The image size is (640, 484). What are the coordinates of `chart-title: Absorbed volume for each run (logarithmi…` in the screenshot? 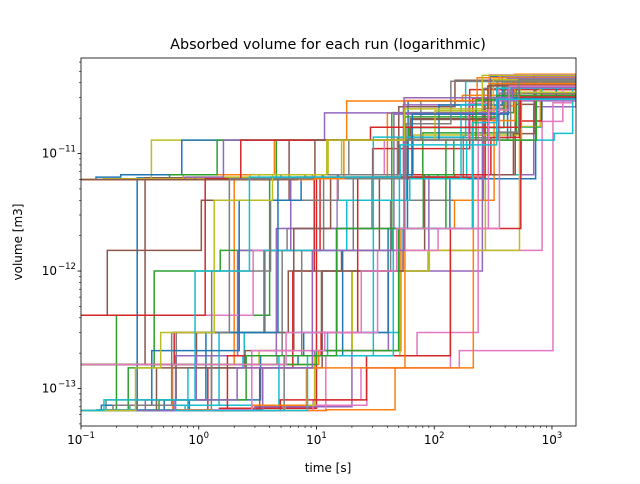 It's located at (328, 45).